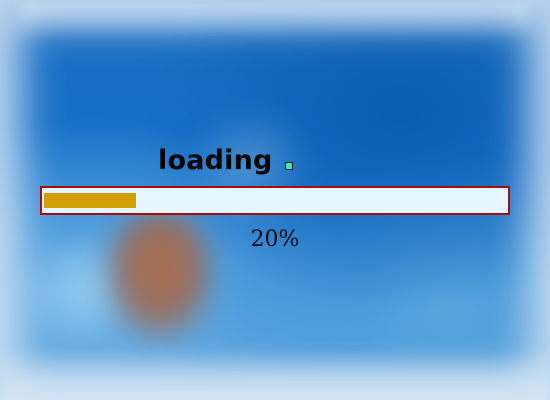 This screenshot has width=550, height=400. What do you see at coordinates (90, 200) in the screenshot?
I see `progress-bar-fill` at bounding box center [90, 200].